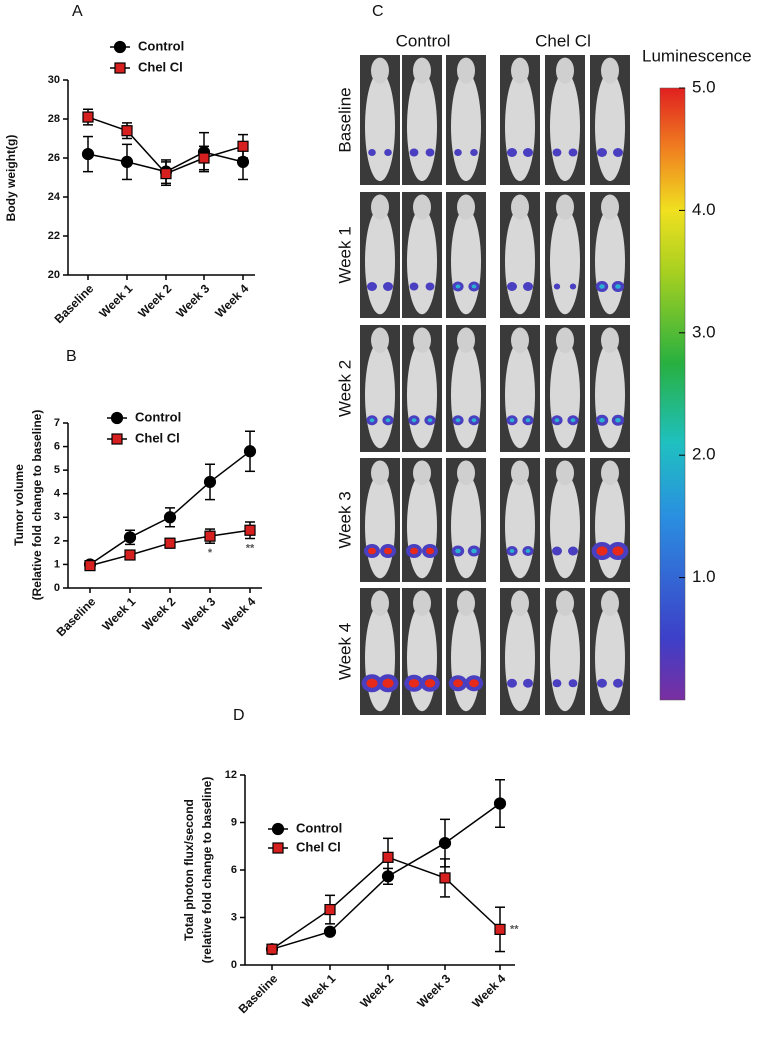 Image resolution: width=775 pixels, height=1050 pixels. What do you see at coordinates (11, 178) in the screenshot?
I see `y-axis-label: Body weight(g)` at bounding box center [11, 178].